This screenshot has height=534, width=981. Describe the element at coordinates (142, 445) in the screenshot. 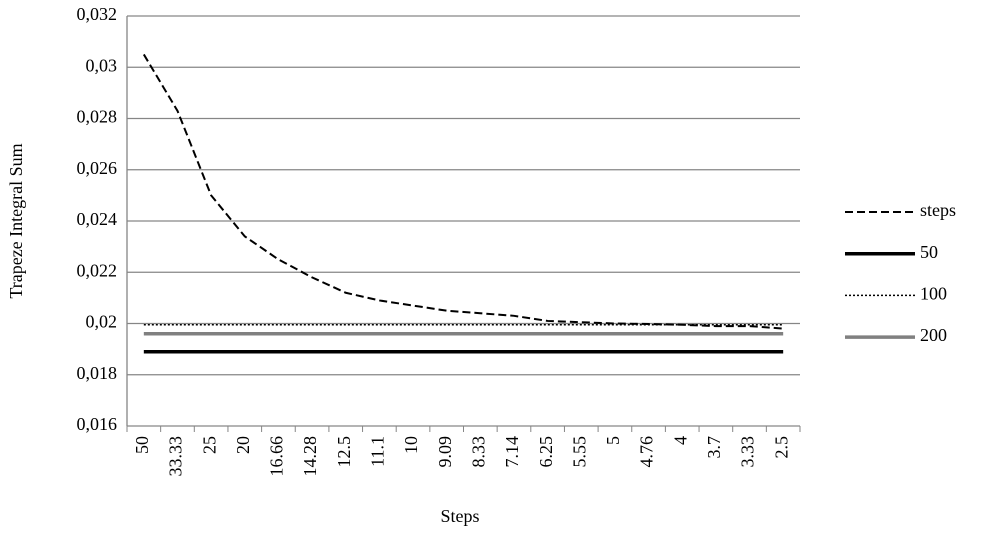

I see `x-tick-label: 50` at that location.